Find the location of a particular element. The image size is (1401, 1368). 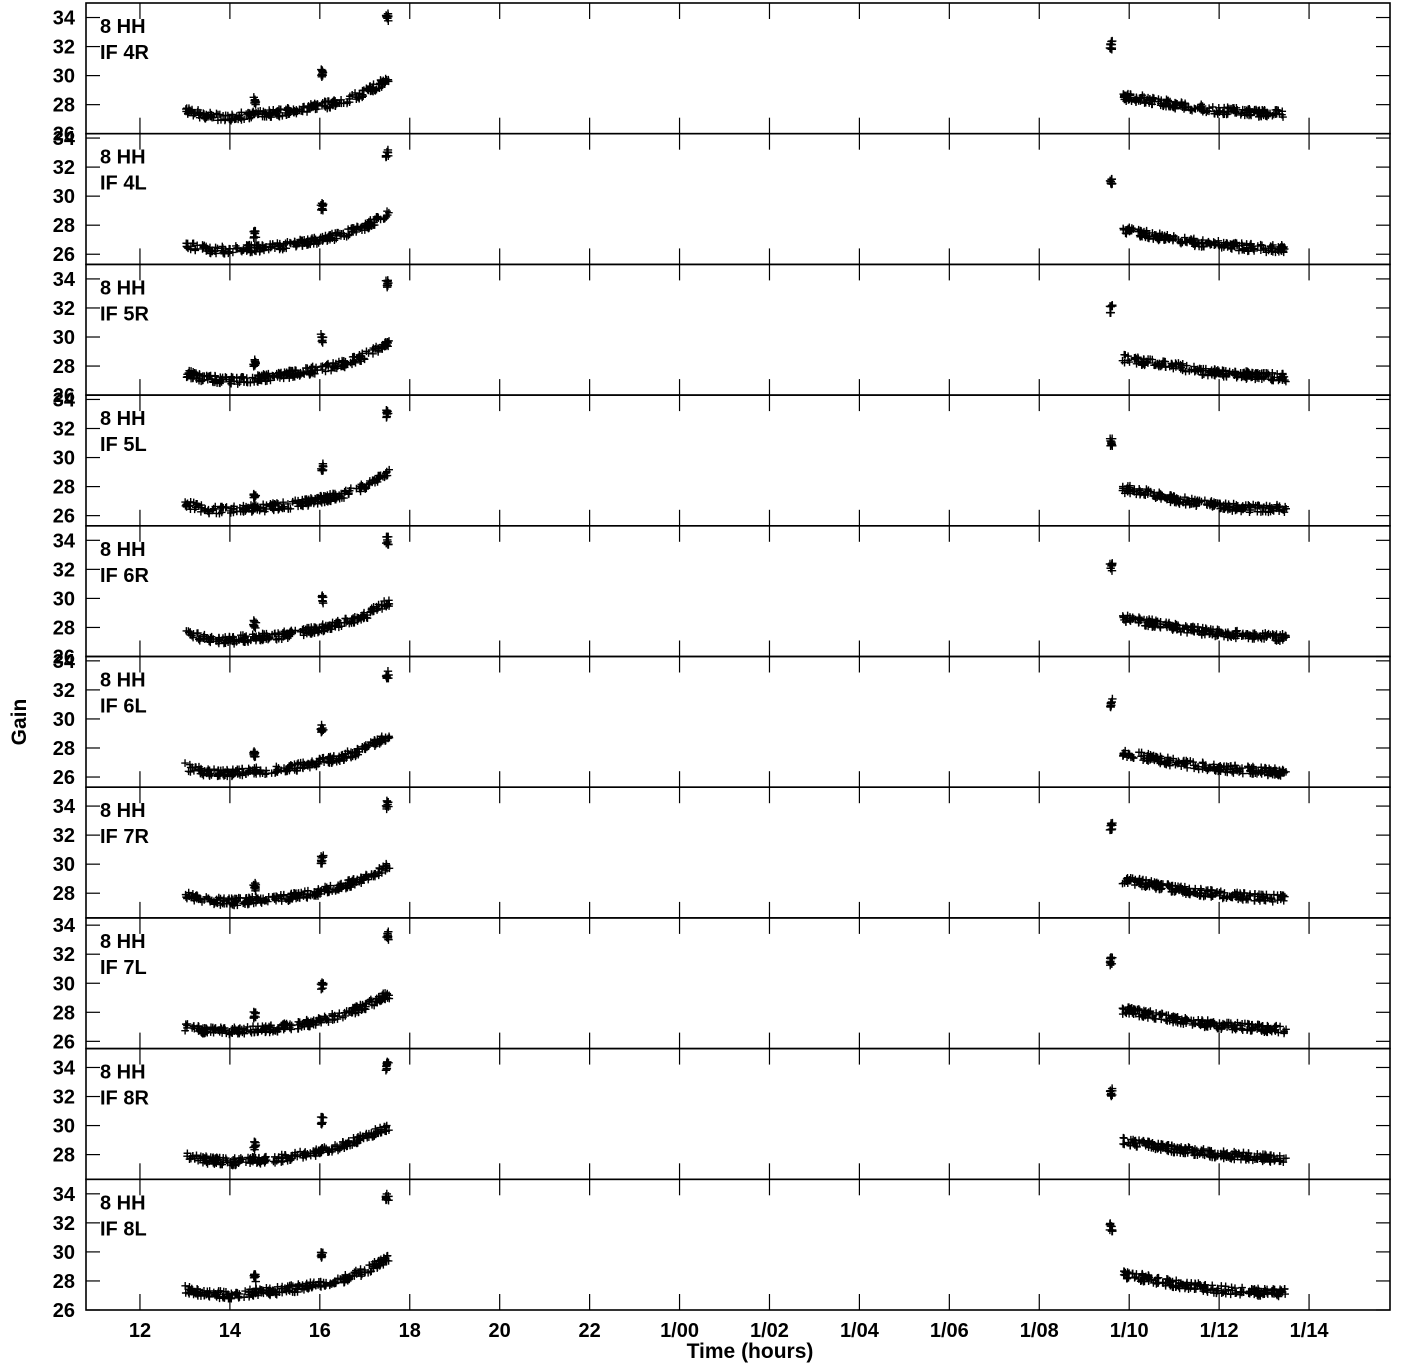

y-tick-label: 32 is located at coordinates (64, 48).